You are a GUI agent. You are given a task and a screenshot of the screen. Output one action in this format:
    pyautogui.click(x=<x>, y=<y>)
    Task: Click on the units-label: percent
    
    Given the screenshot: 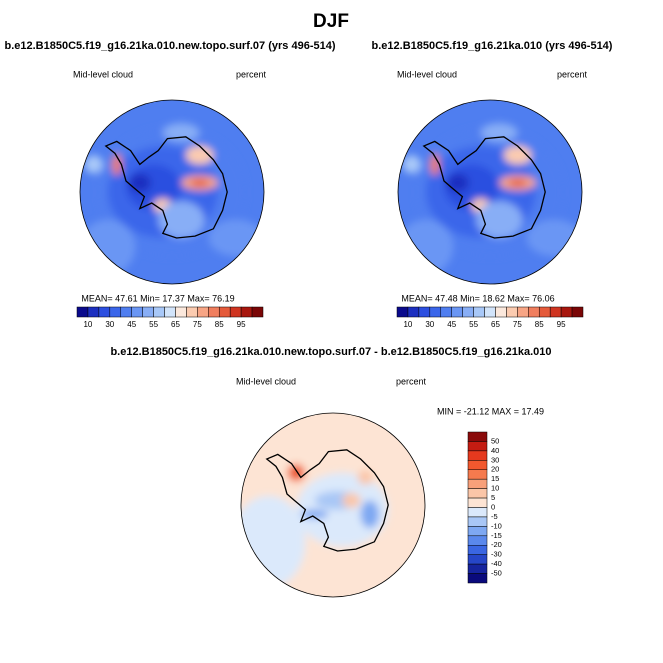 What is the action you would take?
    pyautogui.click(x=251, y=74)
    